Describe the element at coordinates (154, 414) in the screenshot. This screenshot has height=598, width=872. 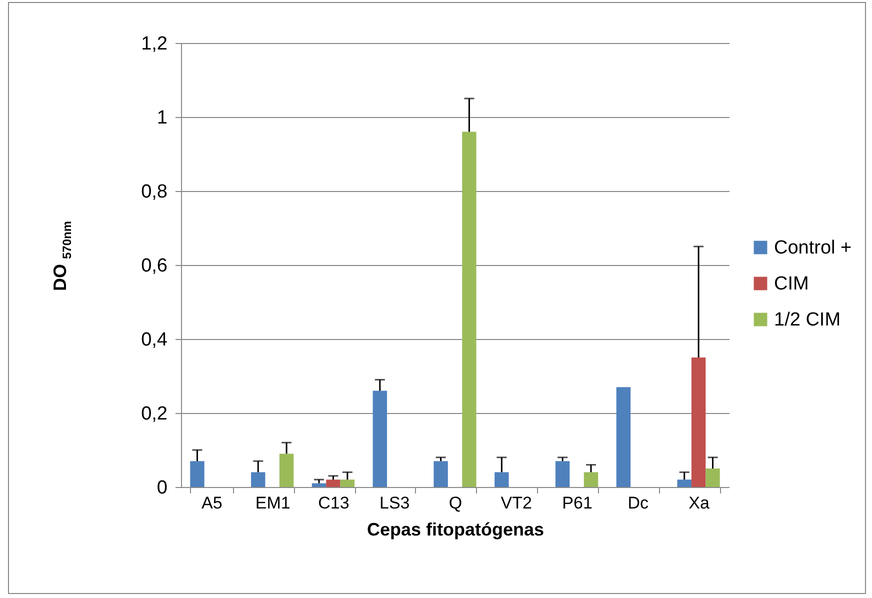
I see `y-tick-label: 0,2` at that location.